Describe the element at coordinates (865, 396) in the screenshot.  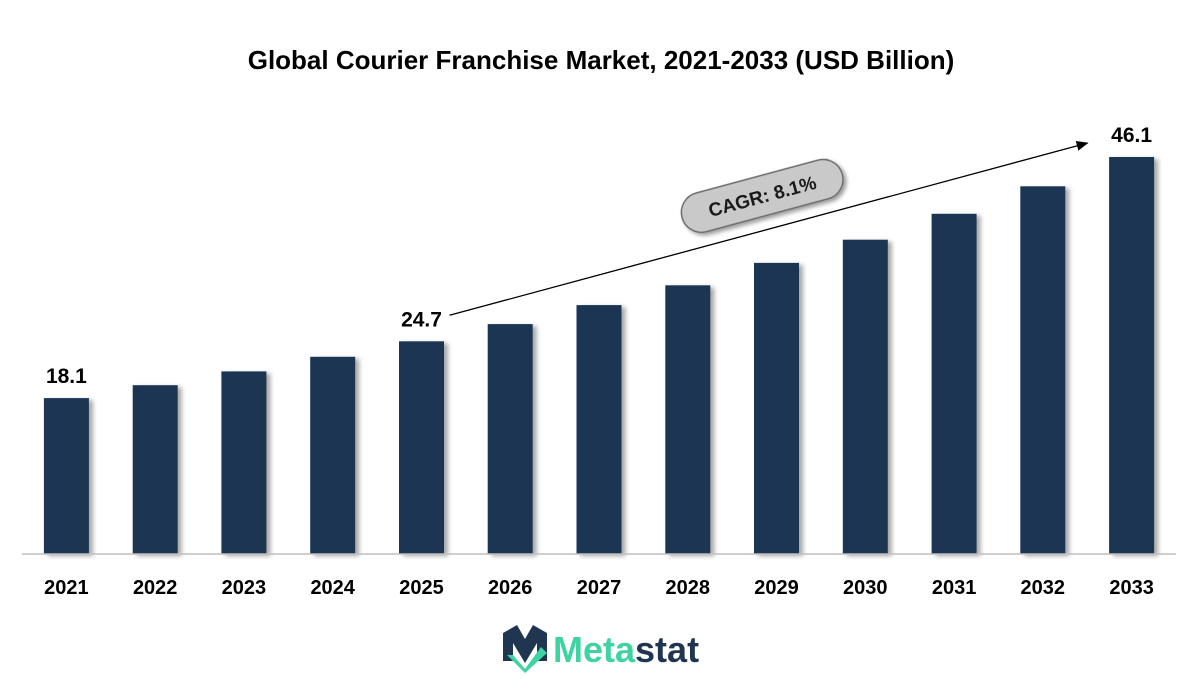
I see `bar-2030` at that location.